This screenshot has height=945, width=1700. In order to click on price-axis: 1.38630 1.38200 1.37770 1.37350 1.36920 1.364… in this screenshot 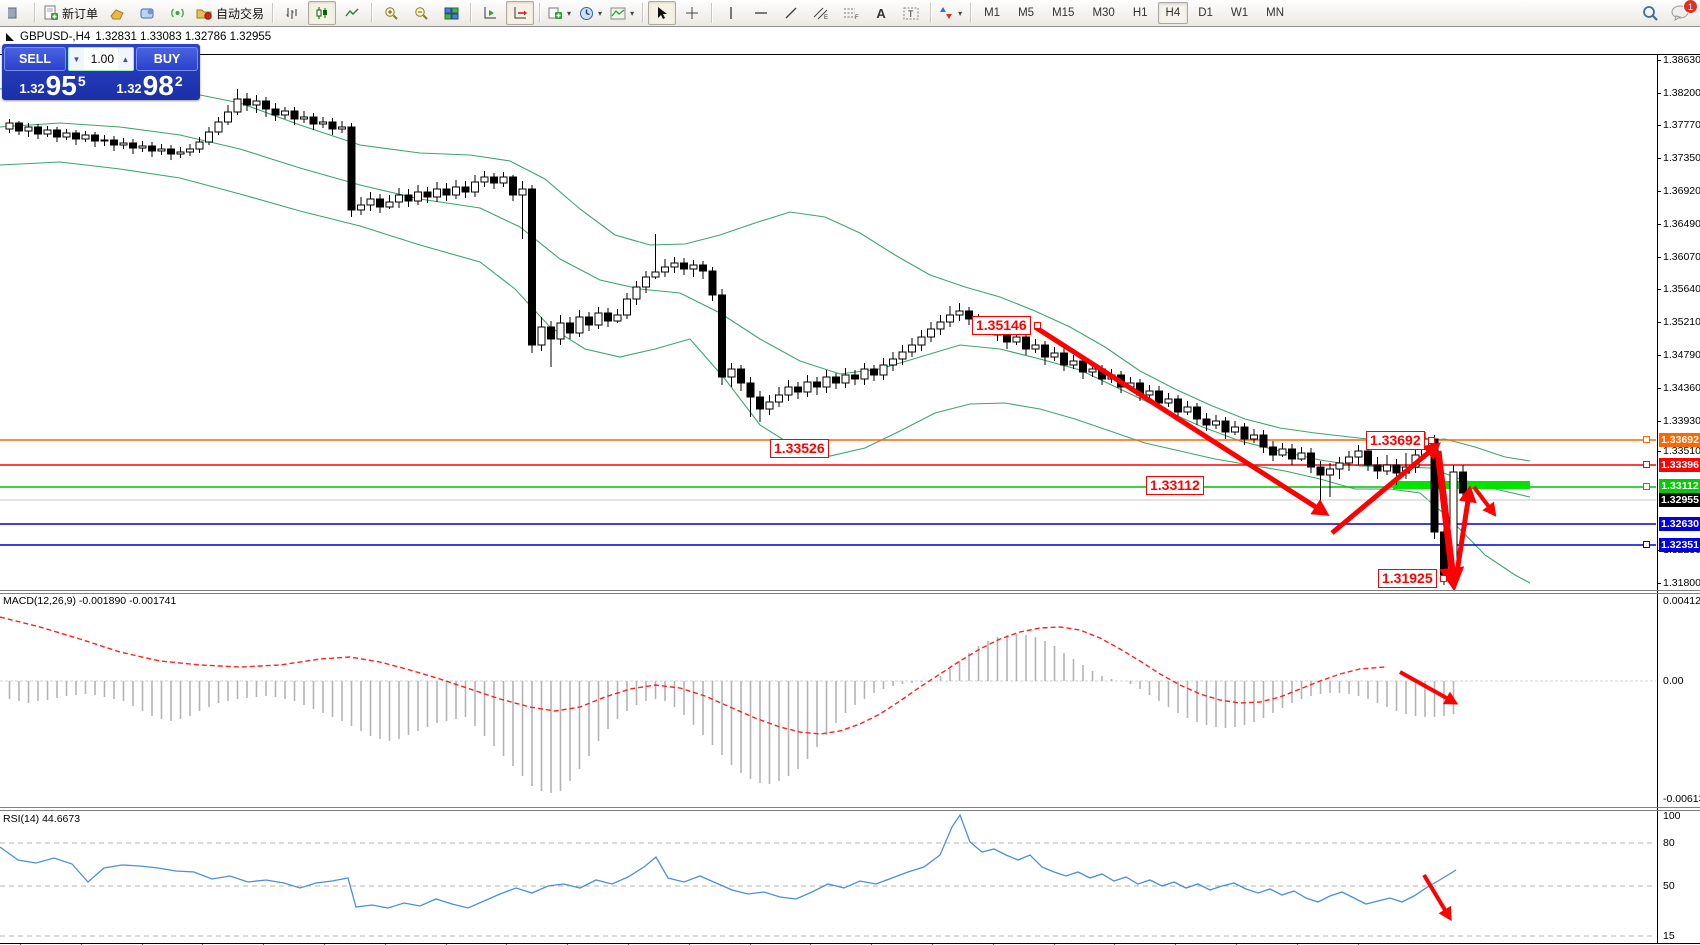, I will do `click(1678, 498)`.